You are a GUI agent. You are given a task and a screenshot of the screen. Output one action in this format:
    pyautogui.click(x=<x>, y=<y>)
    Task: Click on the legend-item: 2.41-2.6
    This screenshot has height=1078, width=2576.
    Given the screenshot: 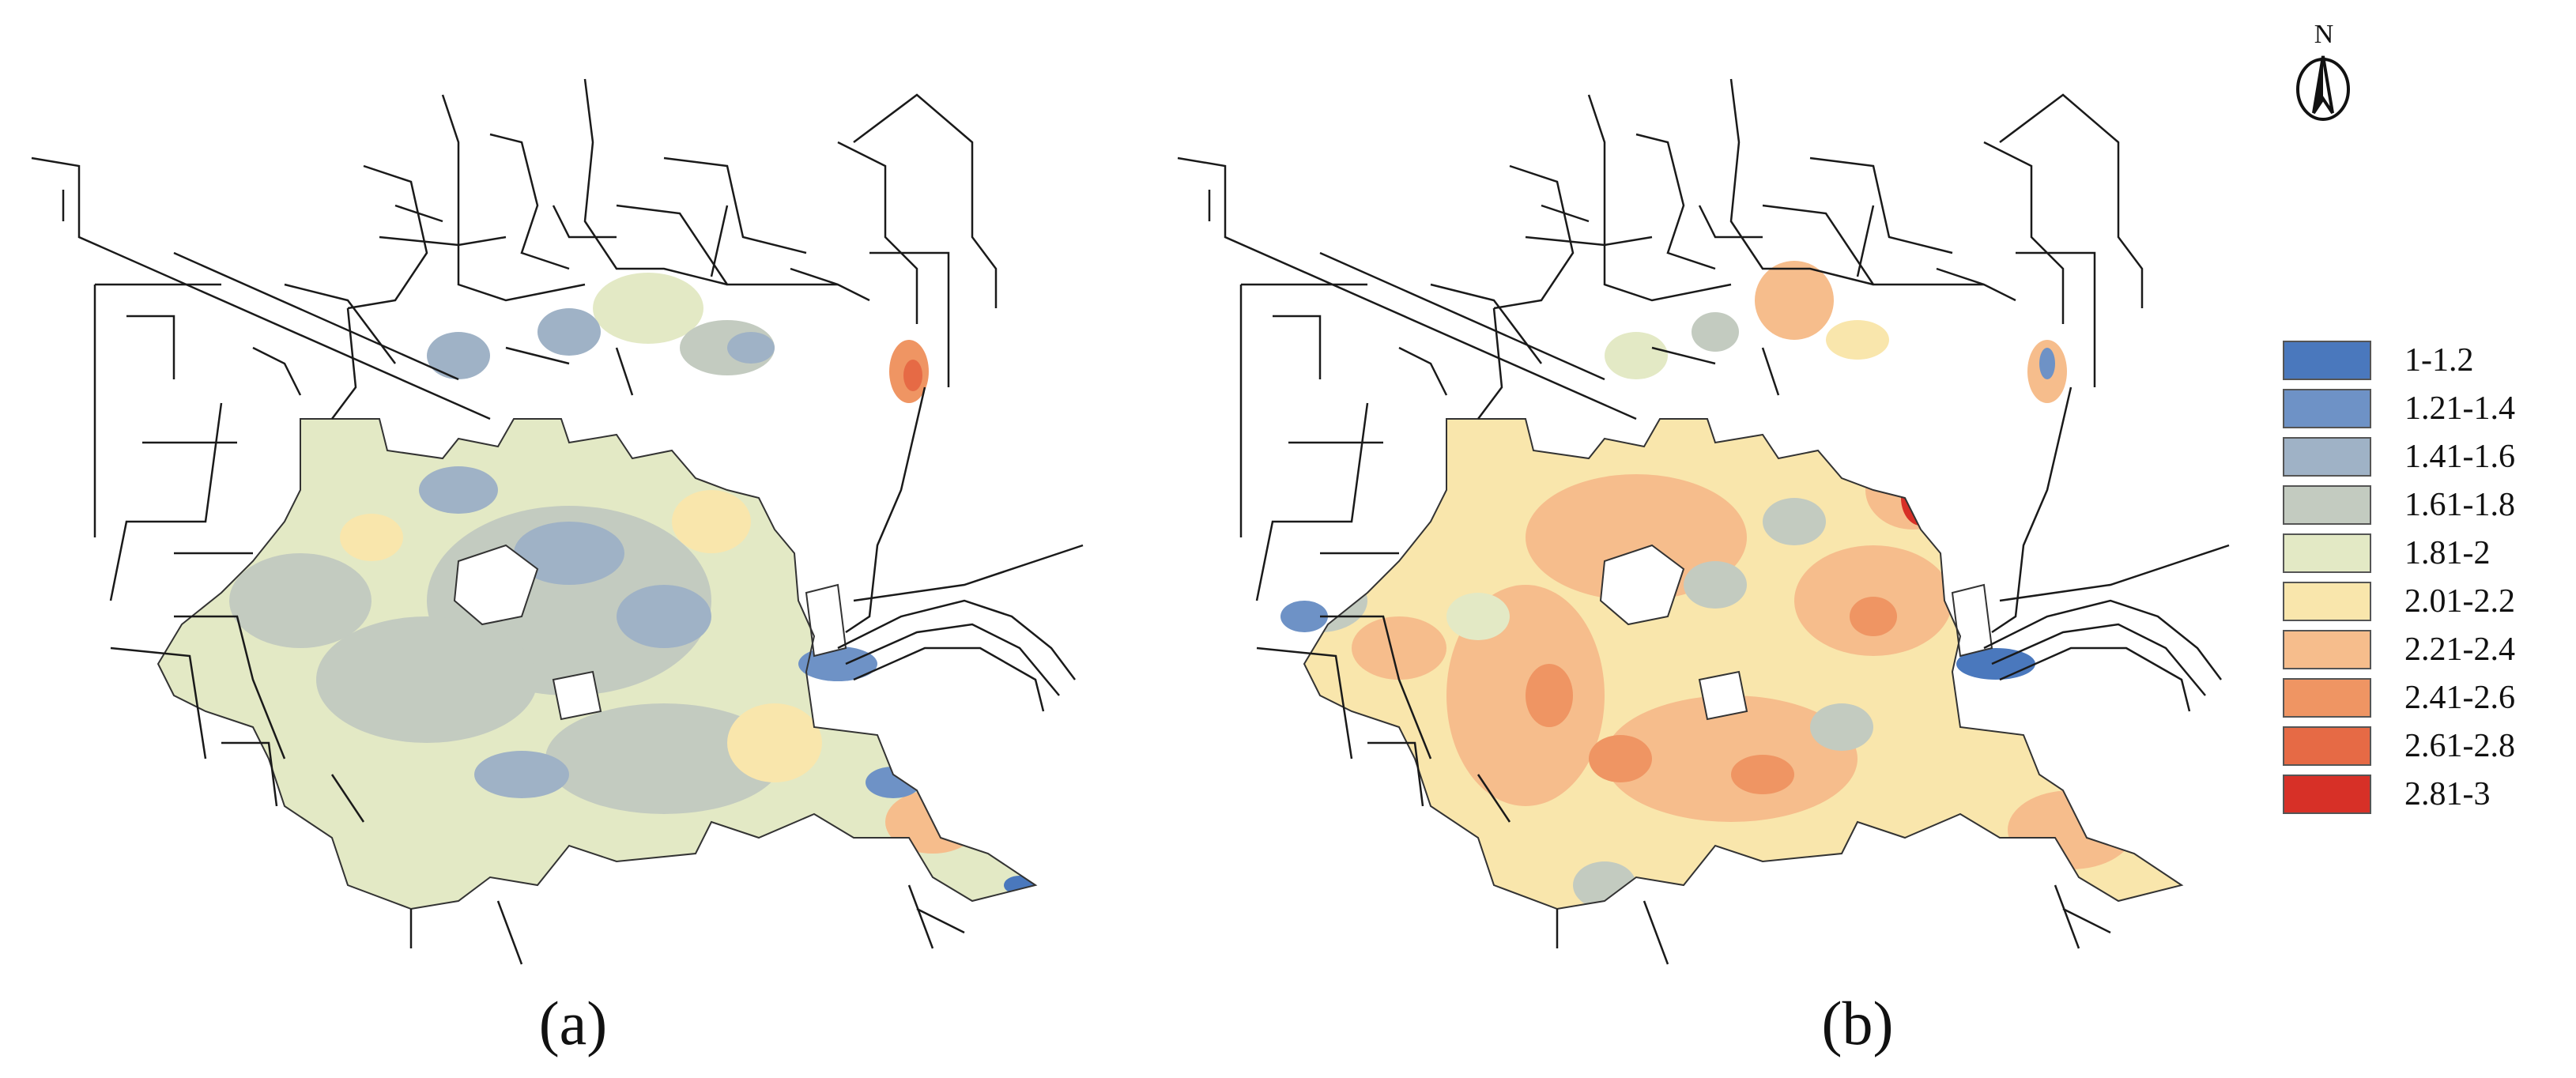 What is the action you would take?
    pyautogui.click(x=2425, y=697)
    